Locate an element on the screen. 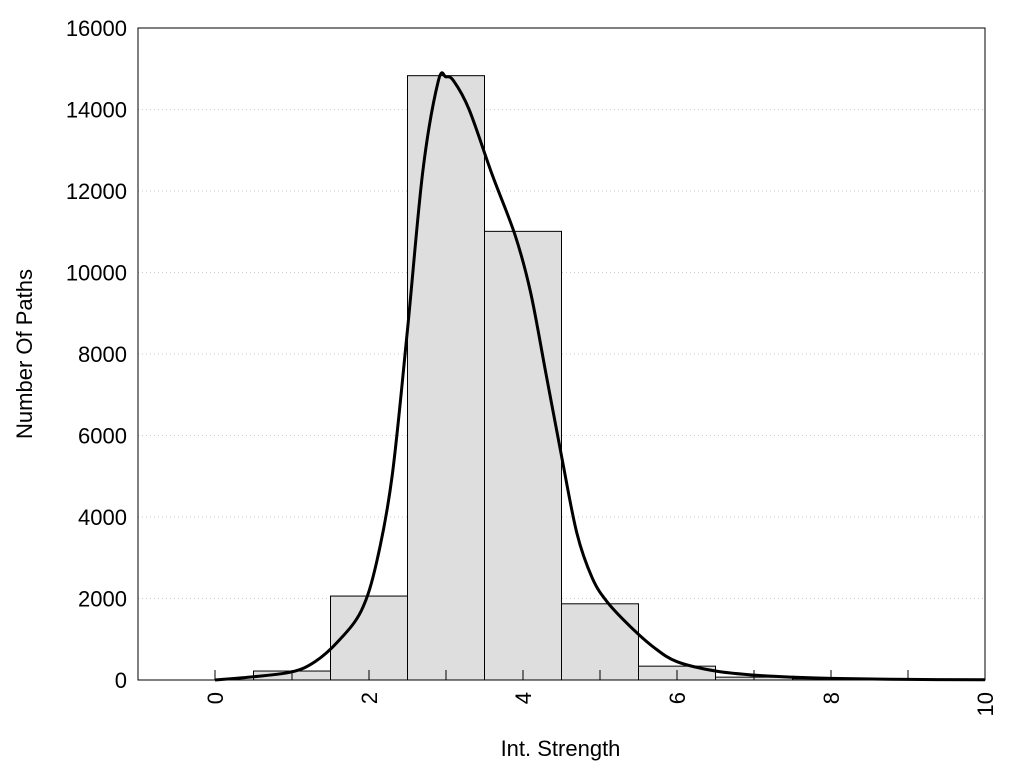 The height and width of the screenshot is (768, 1024). y-tick-labels: 0 2000 4000 6000 8000 10000 12000 14000 16000 is located at coordinates (96, 354).